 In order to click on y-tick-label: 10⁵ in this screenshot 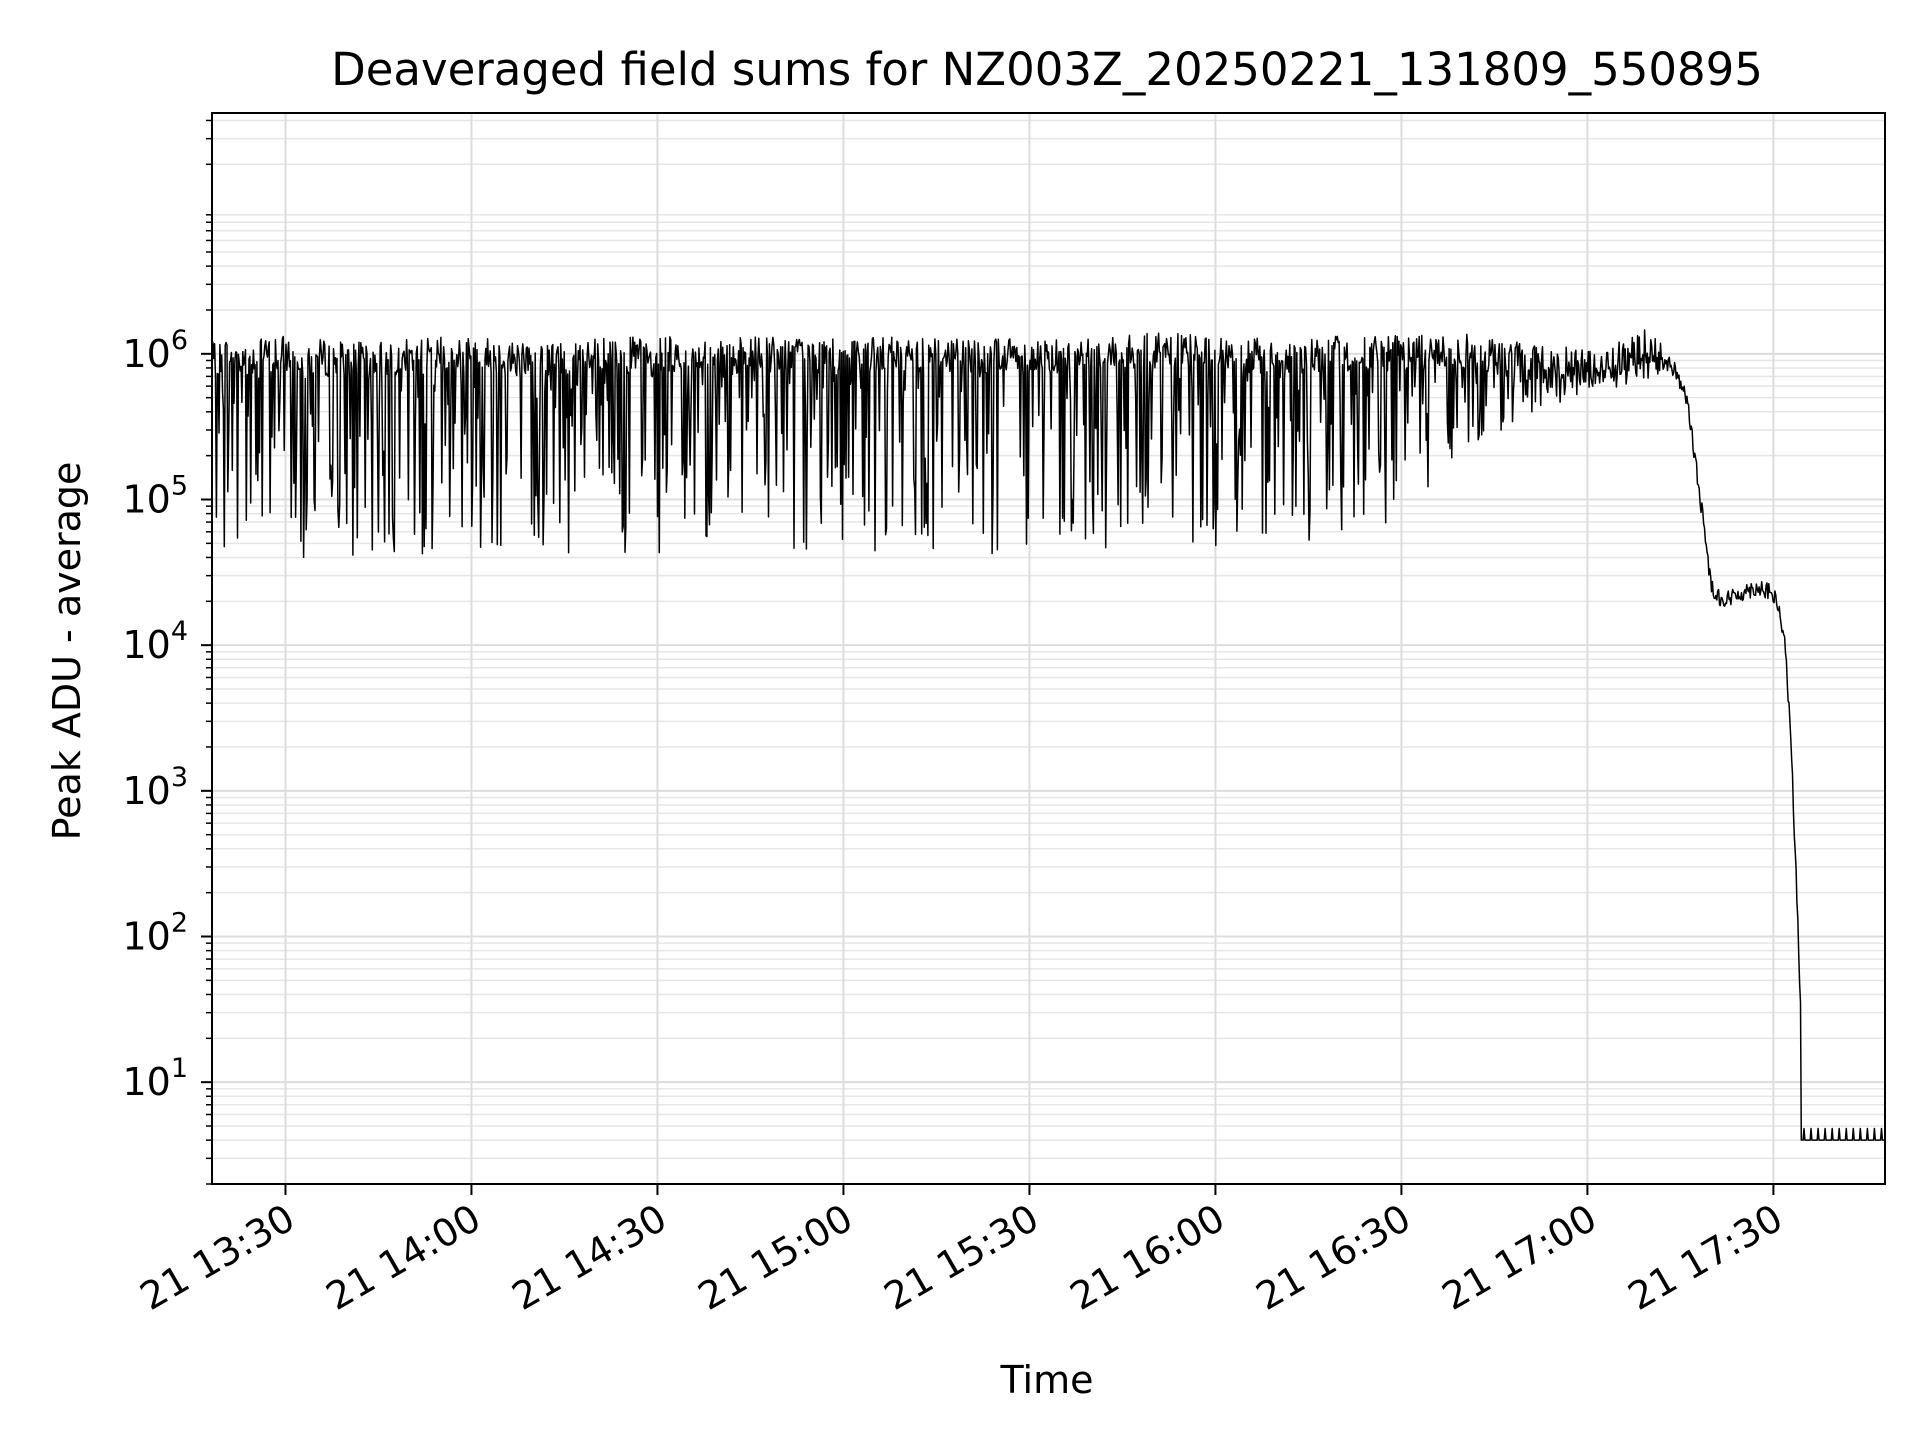, I will do `click(155, 495)`.